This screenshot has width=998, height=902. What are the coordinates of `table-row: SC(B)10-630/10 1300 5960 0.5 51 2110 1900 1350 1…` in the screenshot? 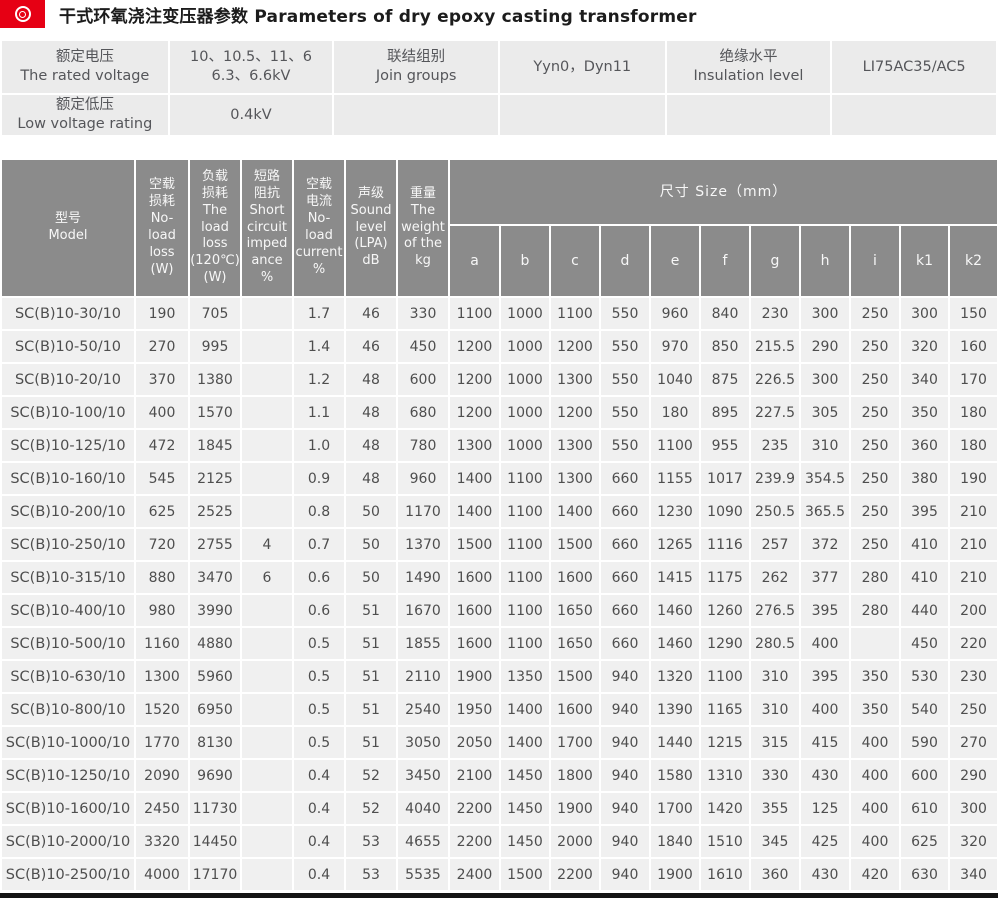 It's located at (500, 676).